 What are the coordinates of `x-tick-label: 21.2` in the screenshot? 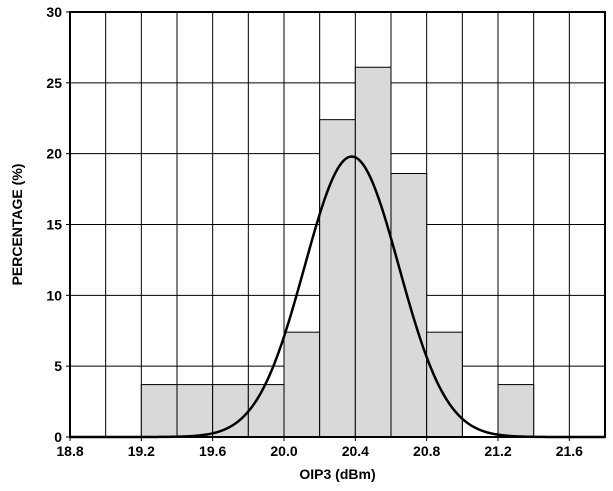 It's located at (497, 451).